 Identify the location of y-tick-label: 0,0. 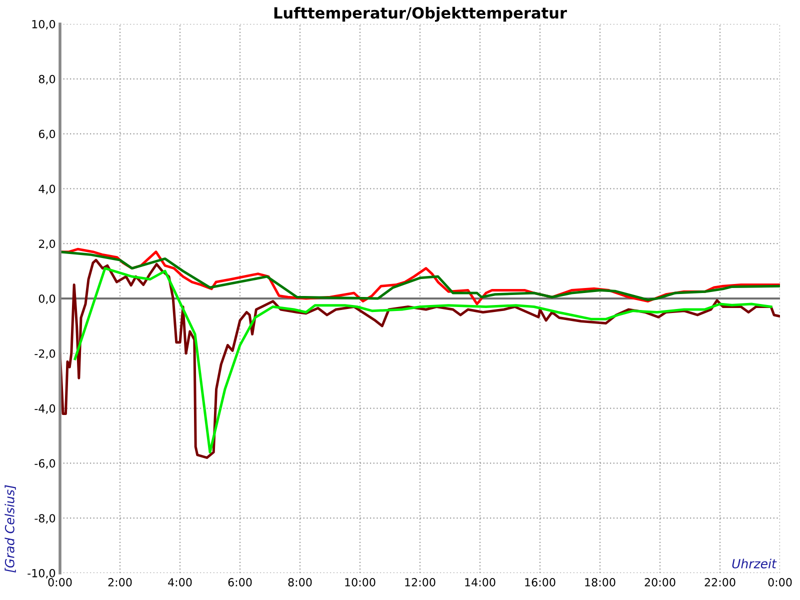
(47, 299).